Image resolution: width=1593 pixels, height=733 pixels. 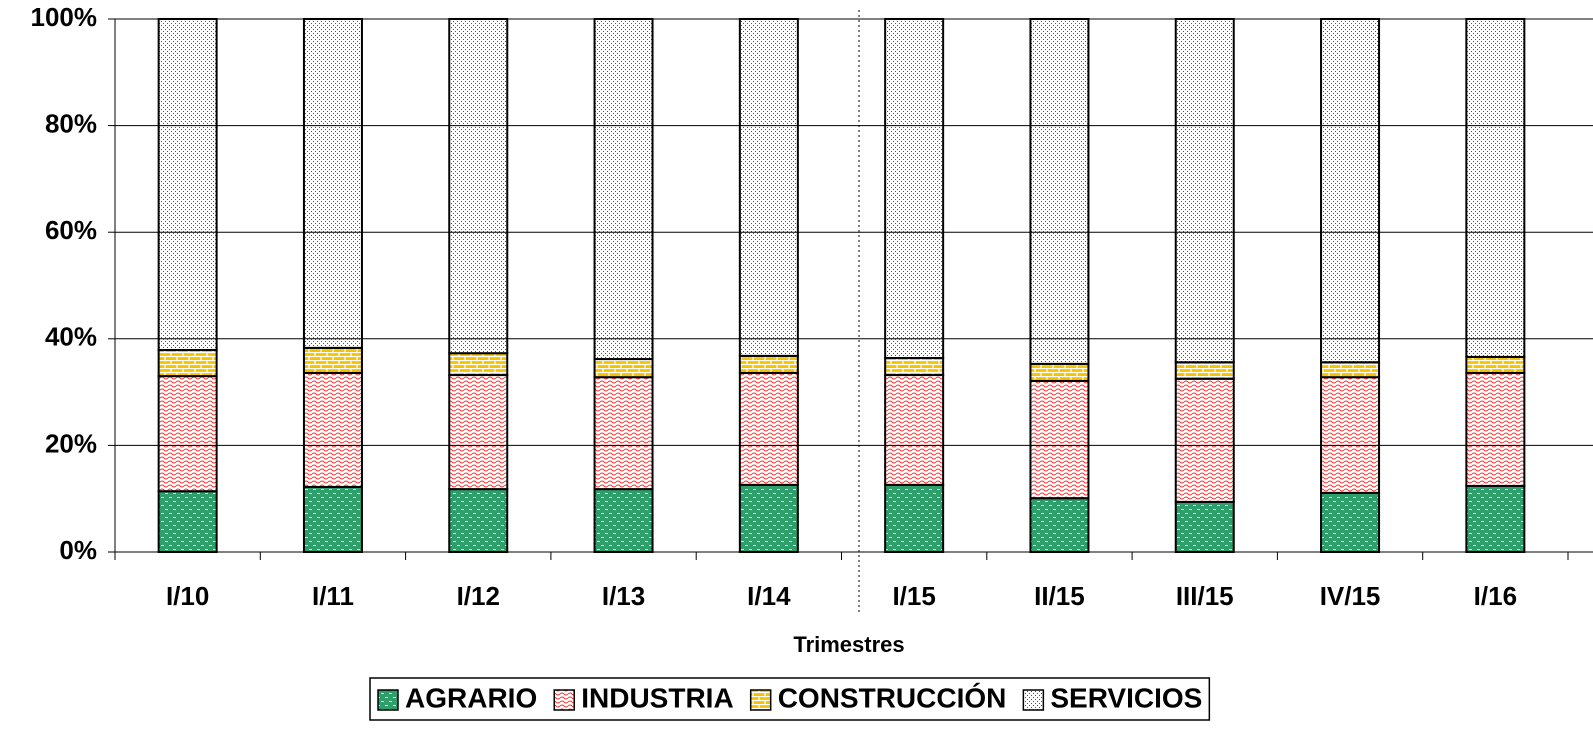 I want to click on y-tick-label: 0%, so click(x=78, y=550).